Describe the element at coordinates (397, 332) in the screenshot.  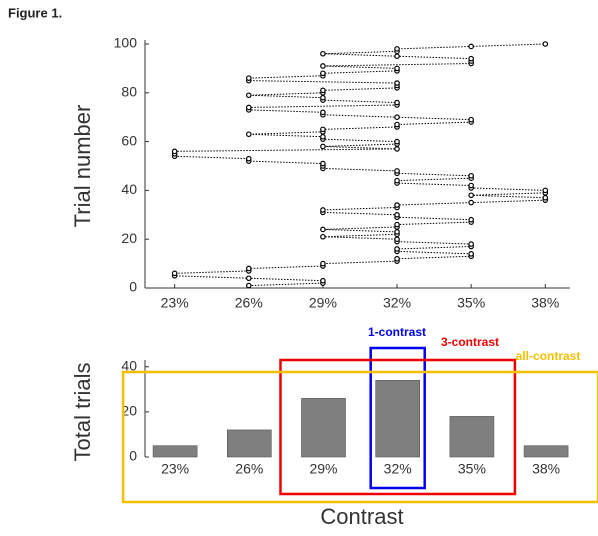
I see `group-label: 1-contrast` at that location.